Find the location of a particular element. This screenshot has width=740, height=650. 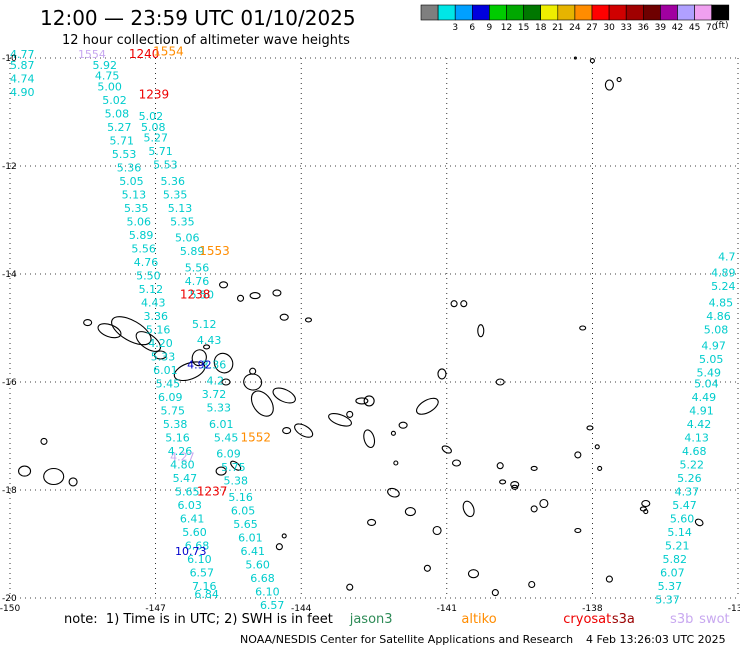

swh-value: 5.35 is located at coordinates (182, 221).